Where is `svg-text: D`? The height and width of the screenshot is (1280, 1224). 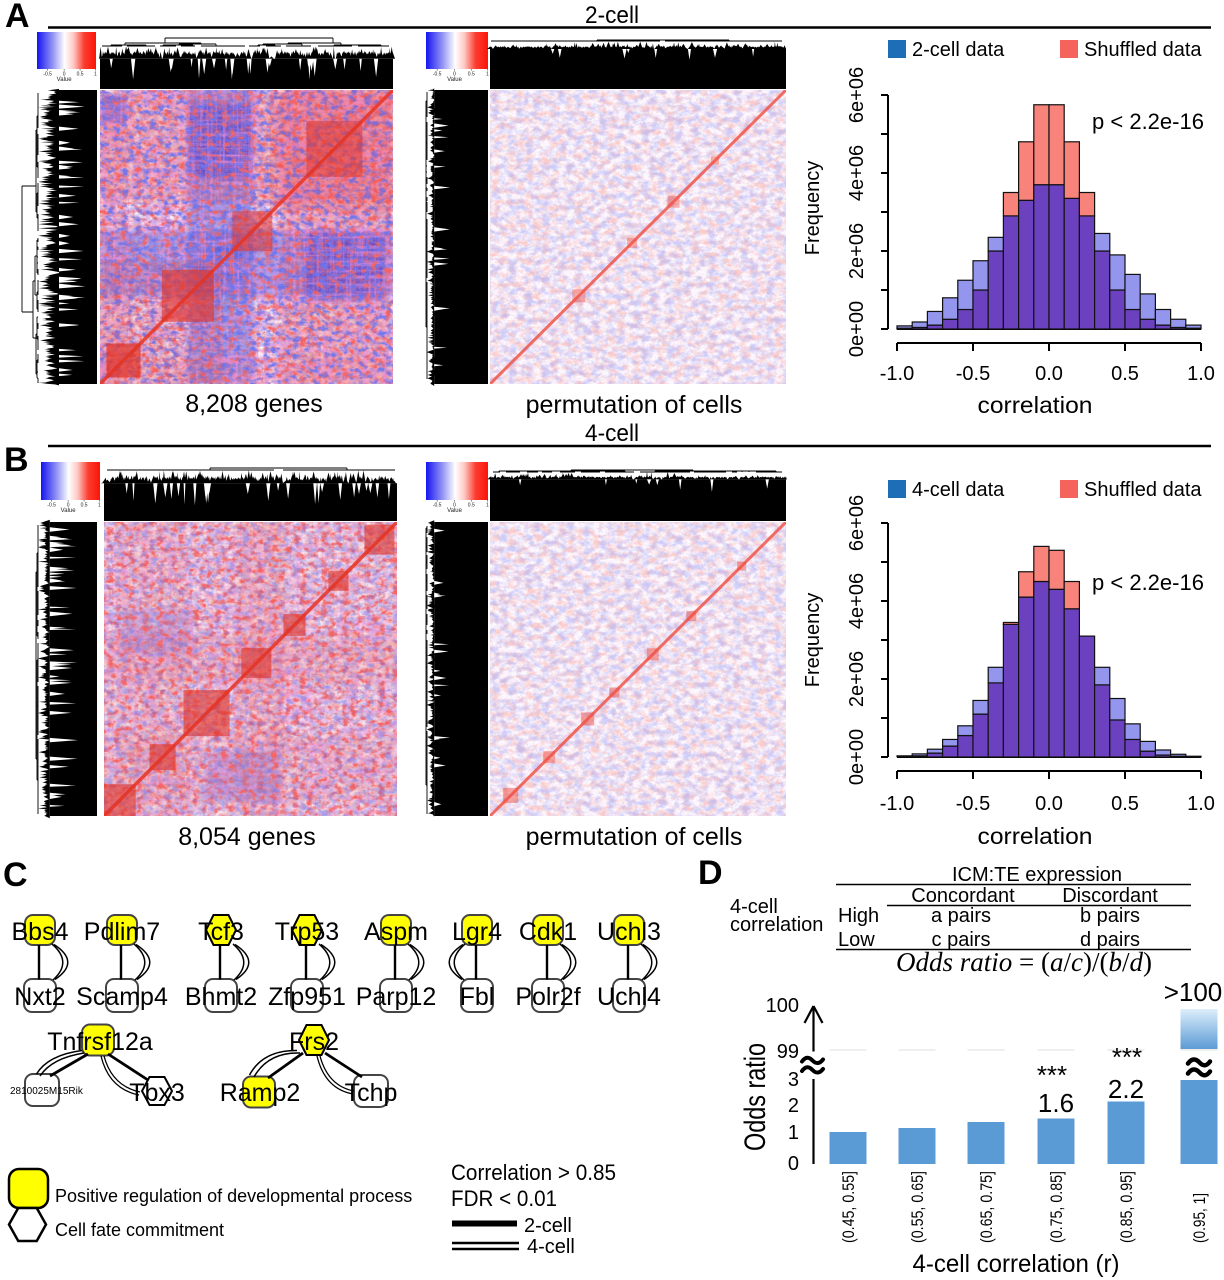
svg-text: D is located at coordinates (710, 873).